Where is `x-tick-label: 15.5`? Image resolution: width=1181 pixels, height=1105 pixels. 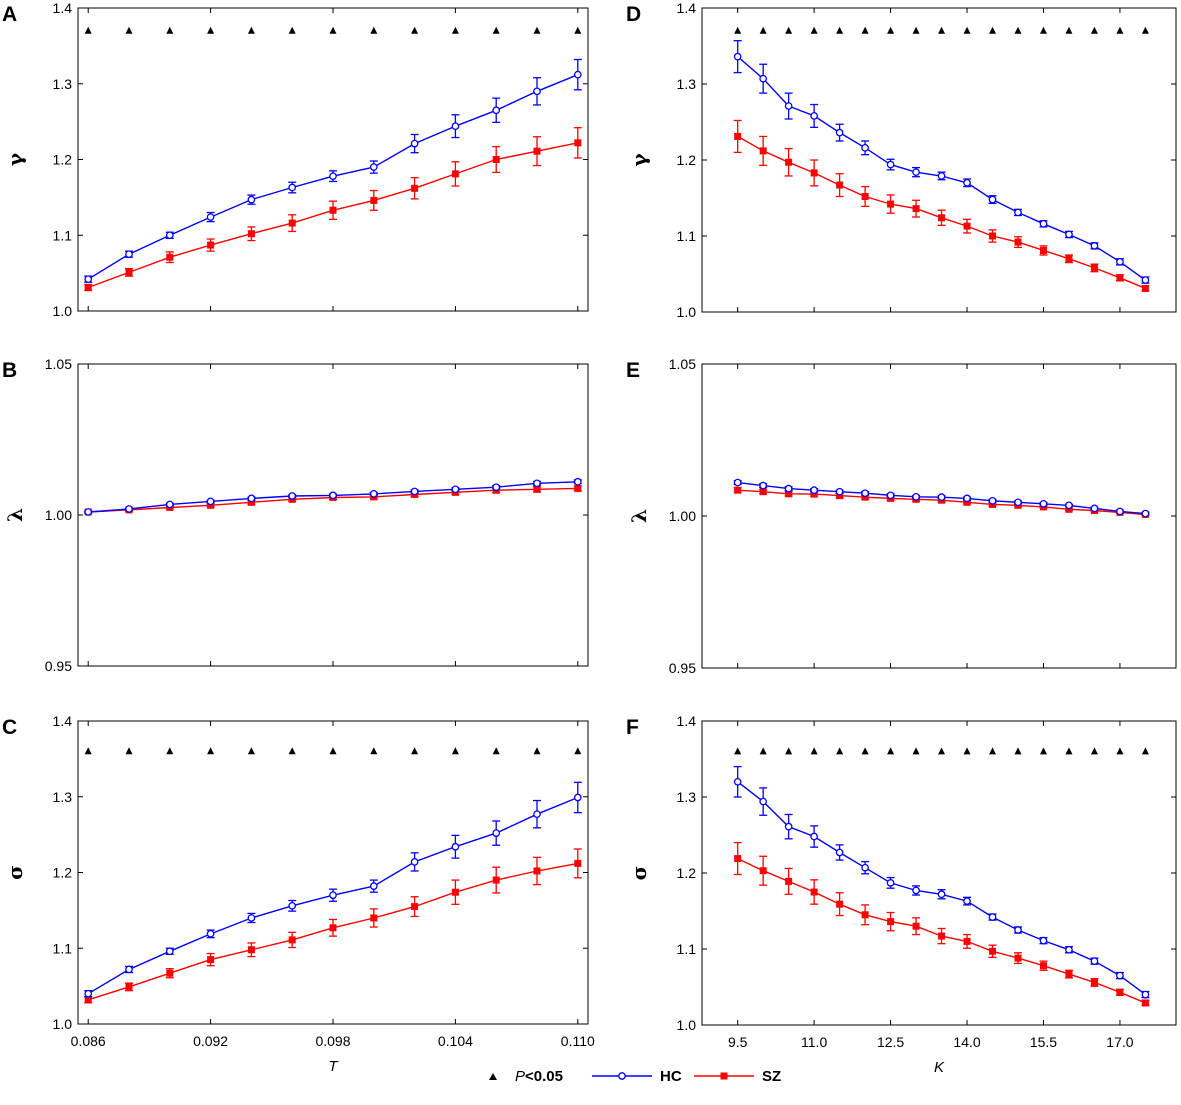
x-tick-label: 15.5 is located at coordinates (1043, 1042).